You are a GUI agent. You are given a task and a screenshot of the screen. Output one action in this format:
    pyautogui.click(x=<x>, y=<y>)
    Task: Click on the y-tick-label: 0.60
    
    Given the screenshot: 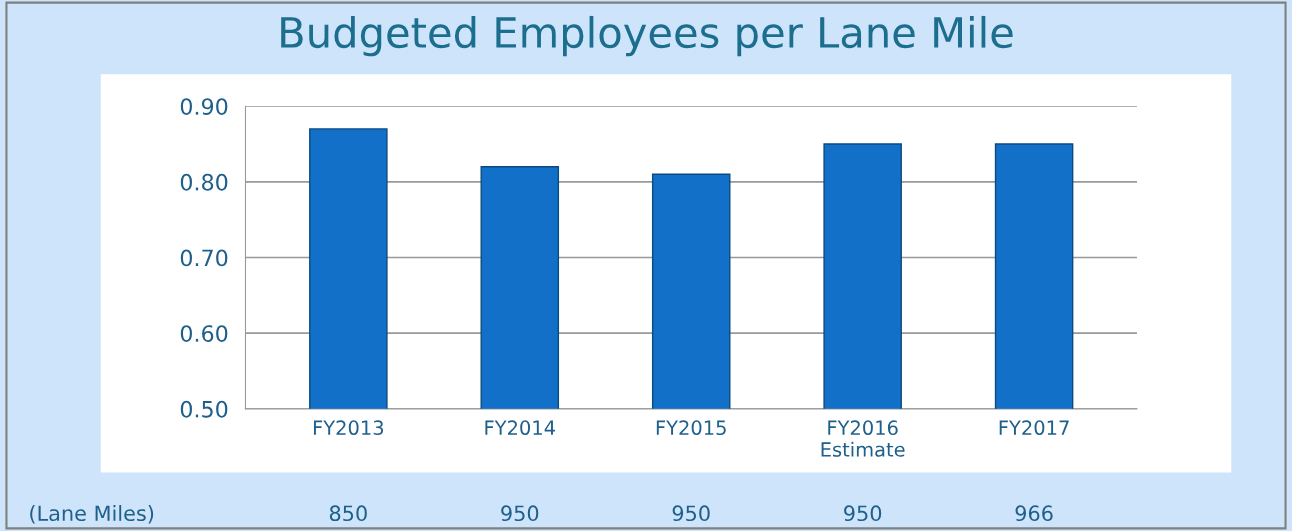 What is the action you would take?
    pyautogui.click(x=204, y=333)
    